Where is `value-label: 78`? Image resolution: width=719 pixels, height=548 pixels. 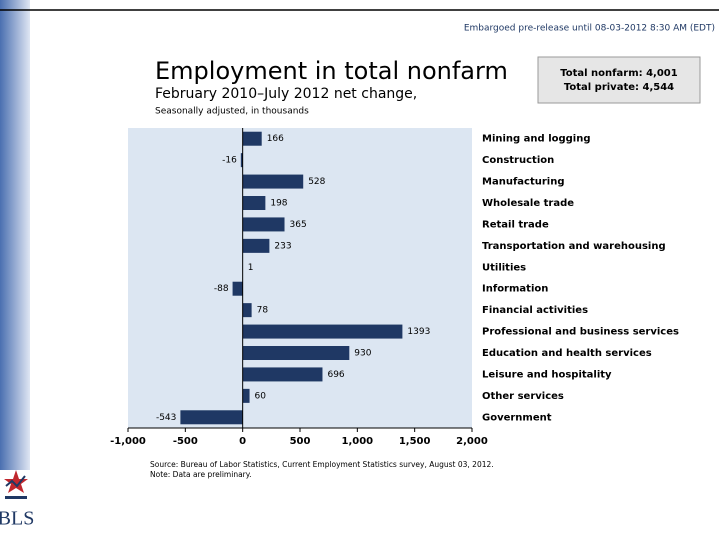
value-label: 78 is located at coordinates (263, 311).